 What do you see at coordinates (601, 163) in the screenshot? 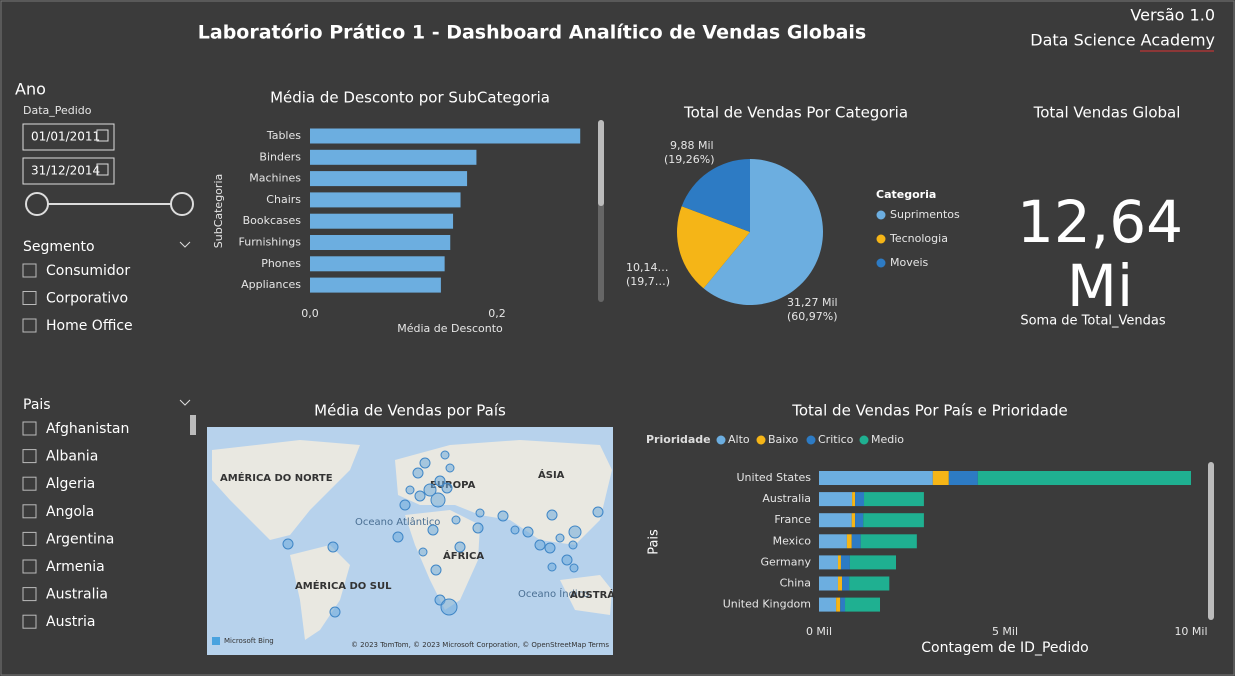
I see `scrollbar-thumb` at bounding box center [601, 163].